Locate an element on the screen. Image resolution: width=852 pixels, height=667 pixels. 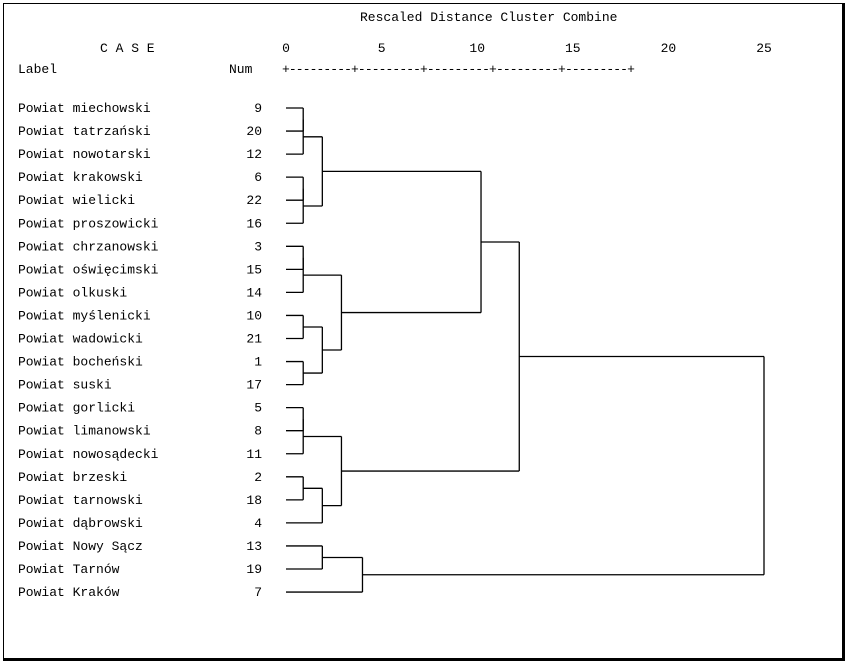
case-number: 4 is located at coordinates (258, 523).